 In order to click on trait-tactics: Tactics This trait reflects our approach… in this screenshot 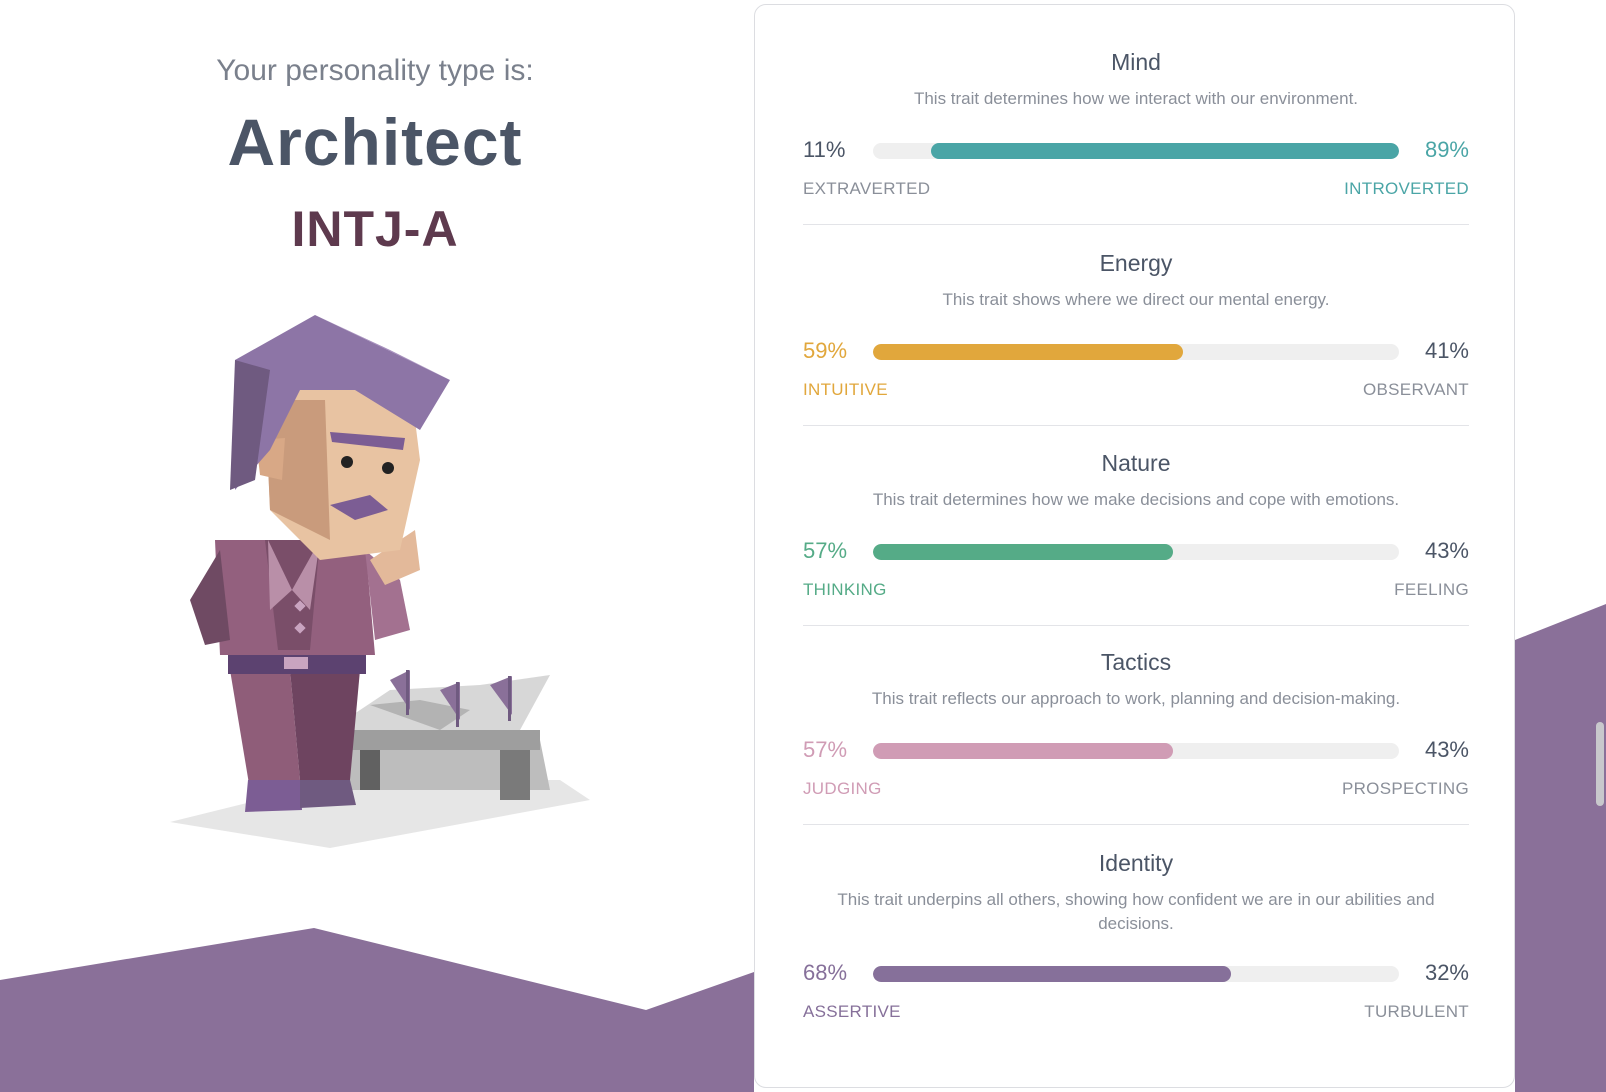, I will do `click(1136, 739)`.